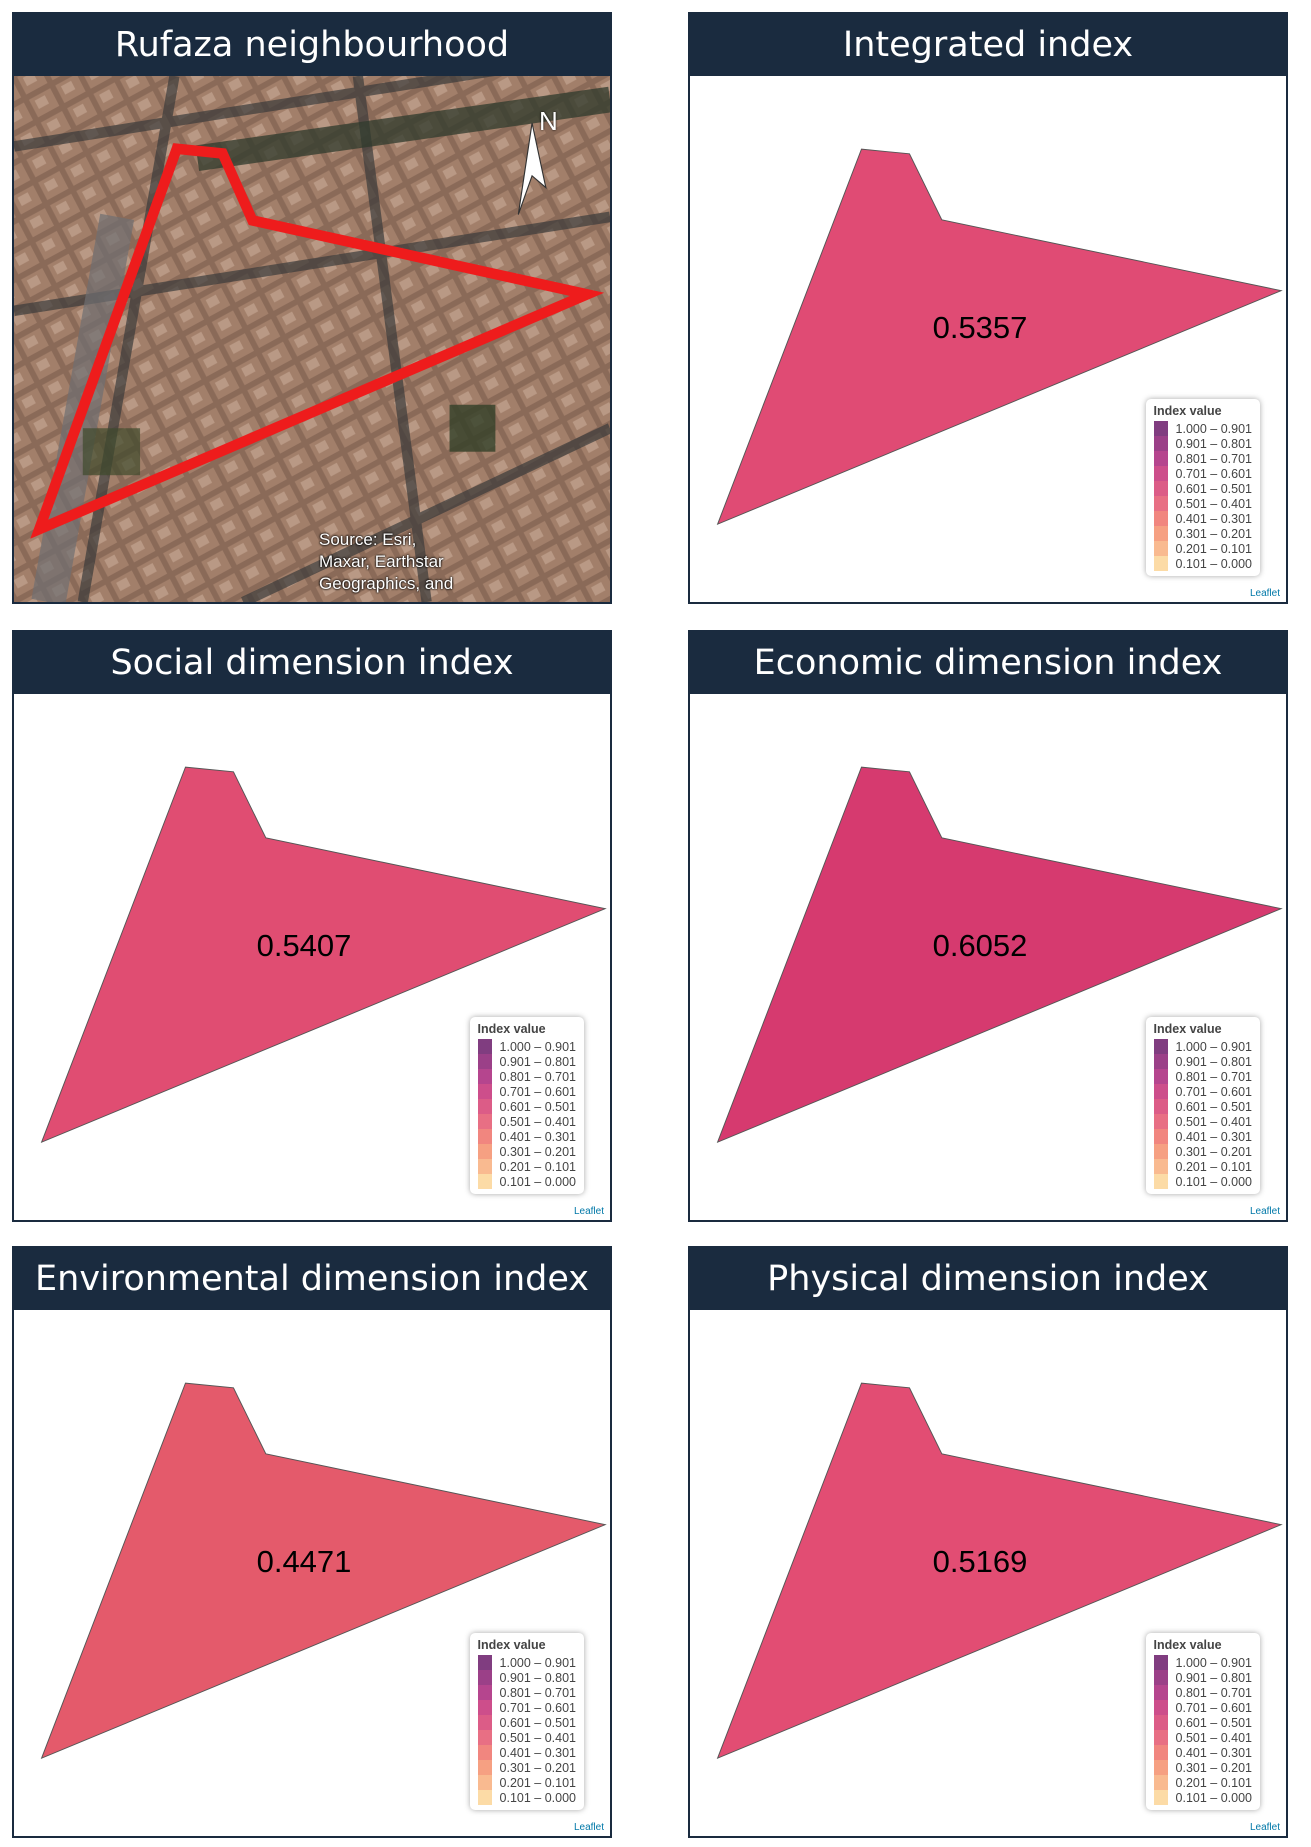 The image size is (1311, 1847). I want to click on legend-item: 0.801 – 0.701, so click(1202, 1076).